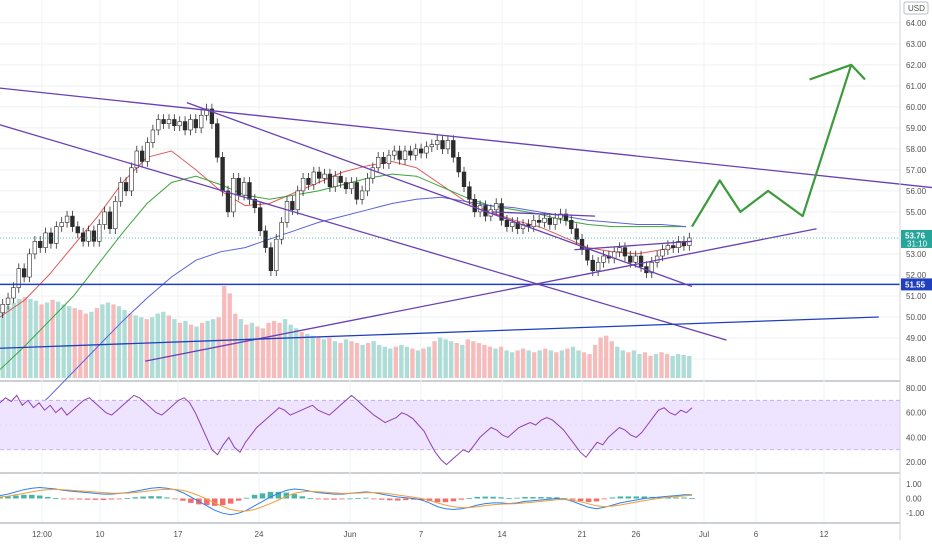 This screenshot has width=932, height=550. What do you see at coordinates (421, 534) in the screenshot?
I see `x-tick-label: 7` at bounding box center [421, 534].